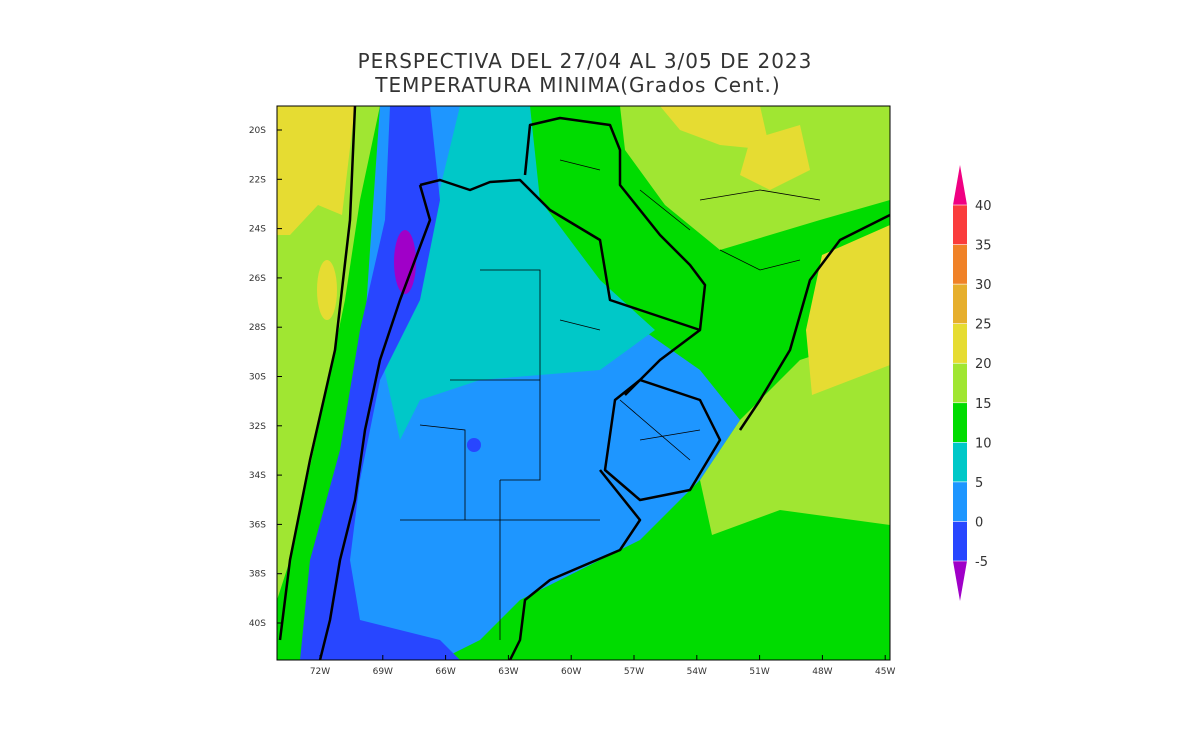  What do you see at coordinates (257, 525) in the screenshot?
I see `lat-label: 36S` at bounding box center [257, 525].